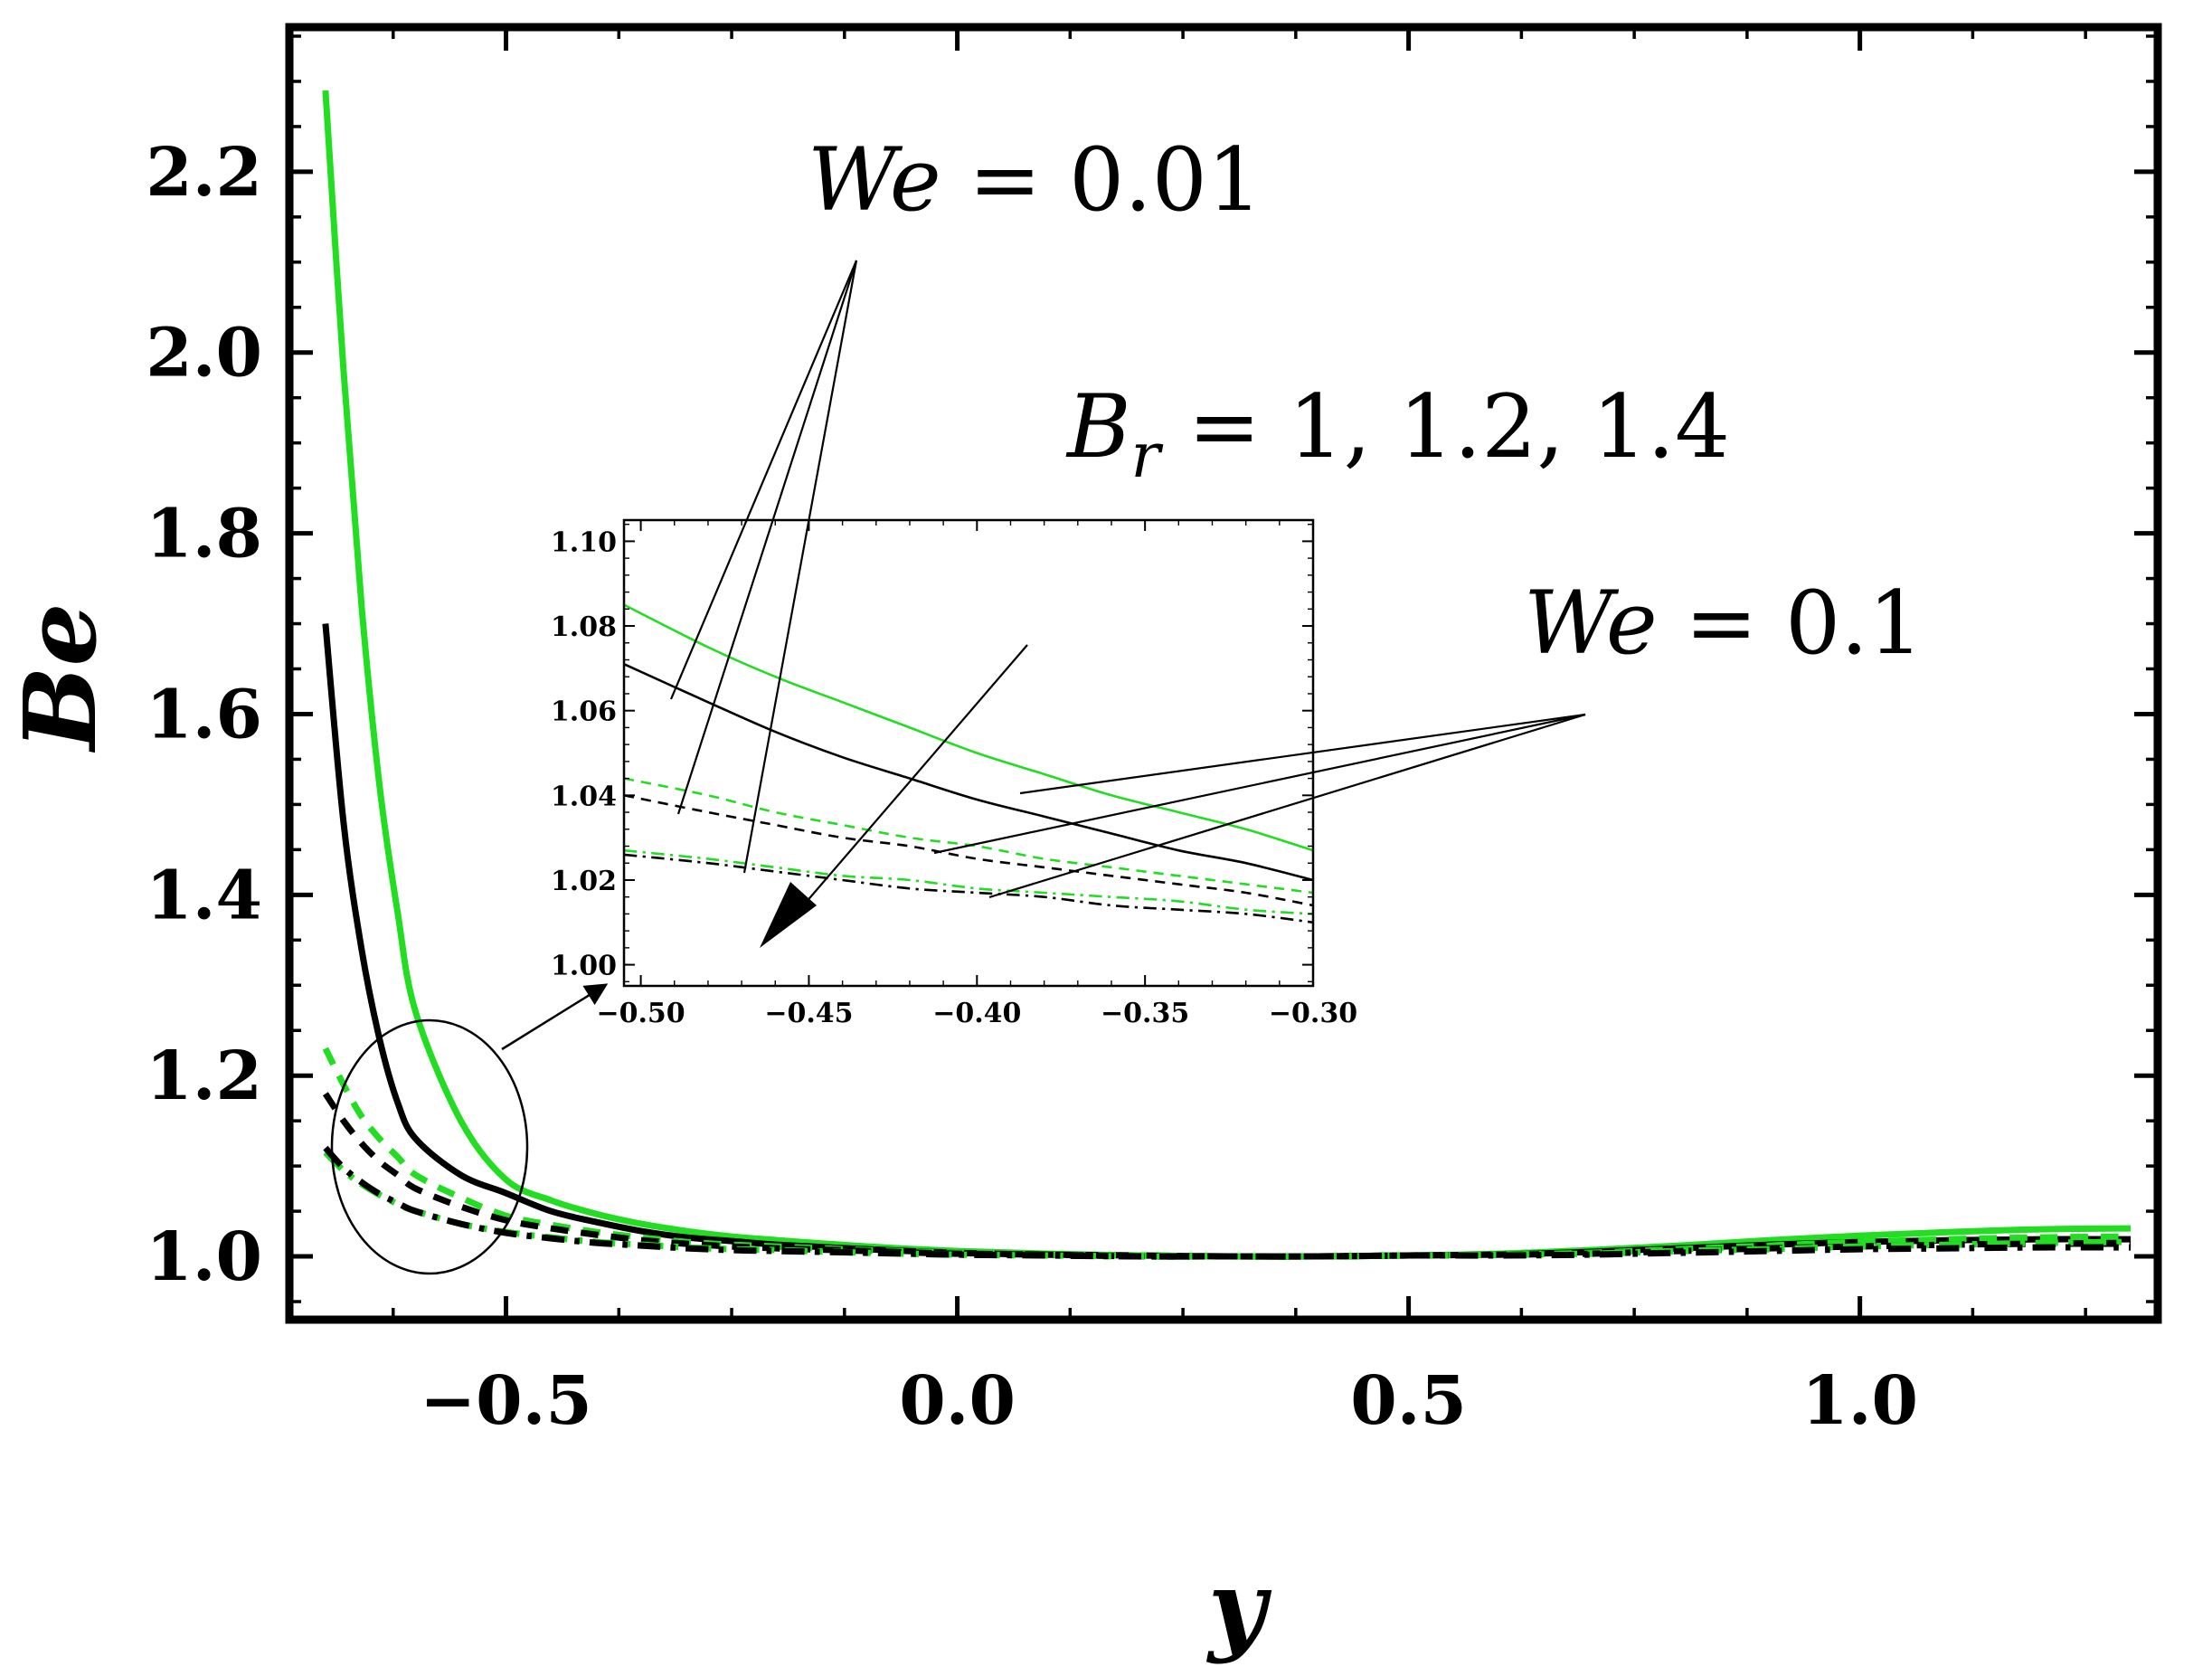 This screenshot has height=1667, width=2212. Describe the element at coordinates (204, 895) in the screenshot. I see `y-tick-label: 1.4` at that location.